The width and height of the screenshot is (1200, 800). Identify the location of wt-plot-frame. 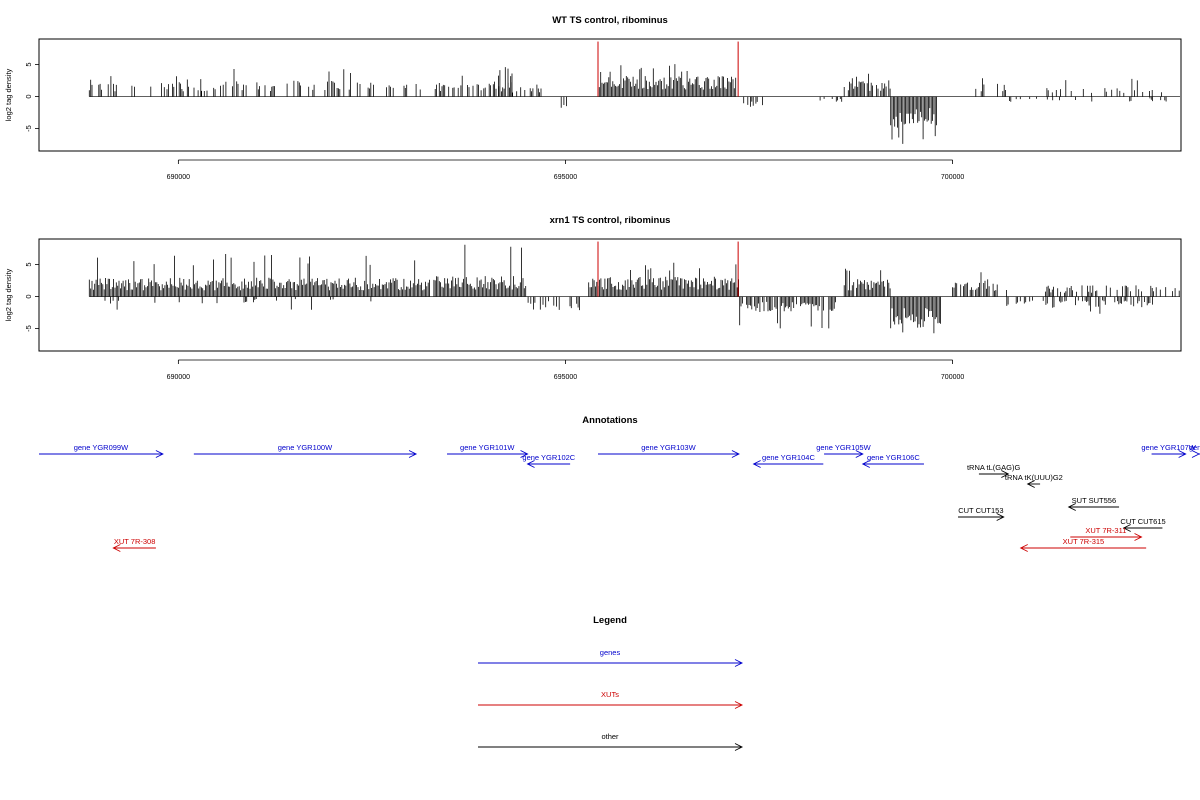
(610, 95).